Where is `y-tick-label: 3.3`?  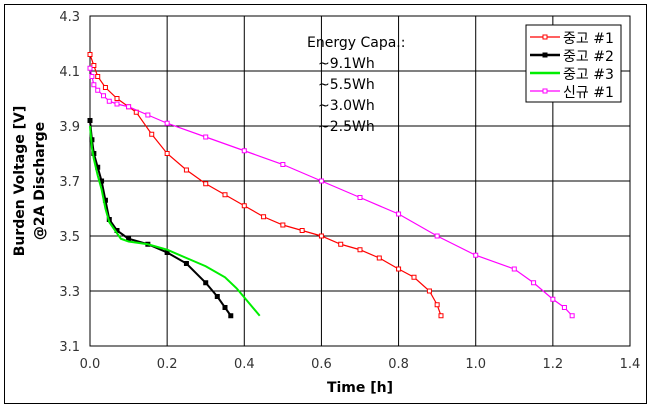 y-tick-label: 3.3 is located at coordinates (69, 292).